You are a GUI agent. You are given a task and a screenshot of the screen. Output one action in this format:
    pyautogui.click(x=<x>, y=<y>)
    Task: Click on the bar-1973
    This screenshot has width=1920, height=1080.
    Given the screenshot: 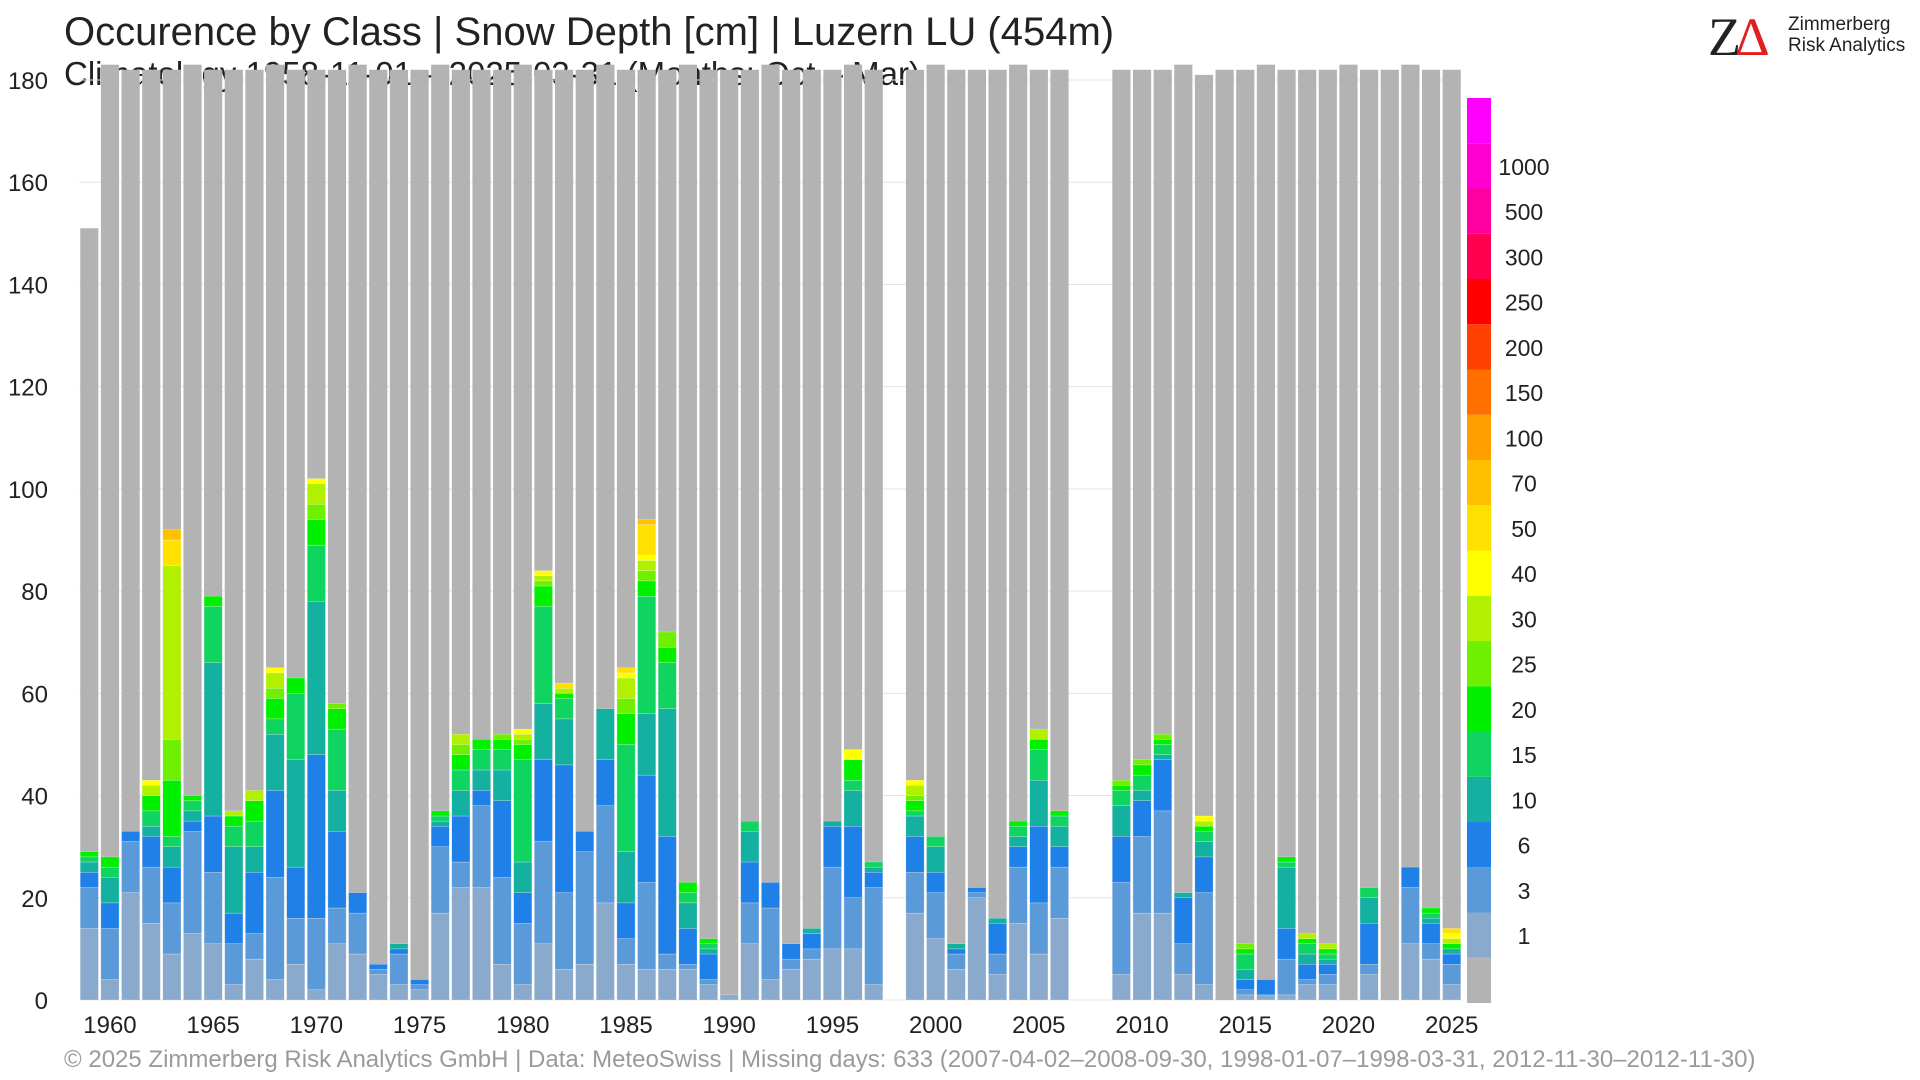 What is the action you would take?
    pyautogui.click(x=378, y=535)
    